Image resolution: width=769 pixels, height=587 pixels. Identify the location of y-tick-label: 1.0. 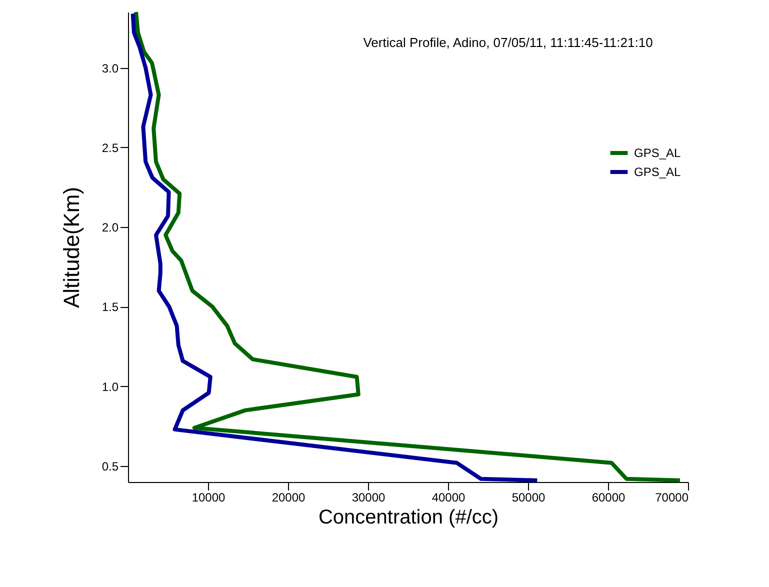
(110, 387).